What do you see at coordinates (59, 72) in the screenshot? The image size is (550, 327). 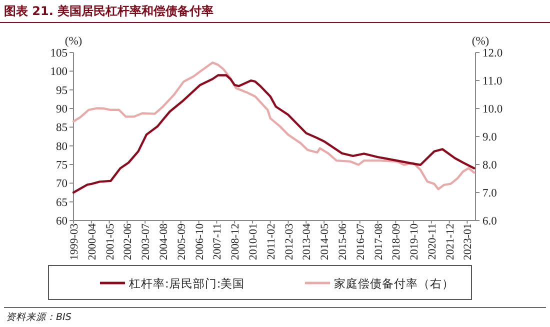 I see `y-tick-label: 100` at bounding box center [59, 72].